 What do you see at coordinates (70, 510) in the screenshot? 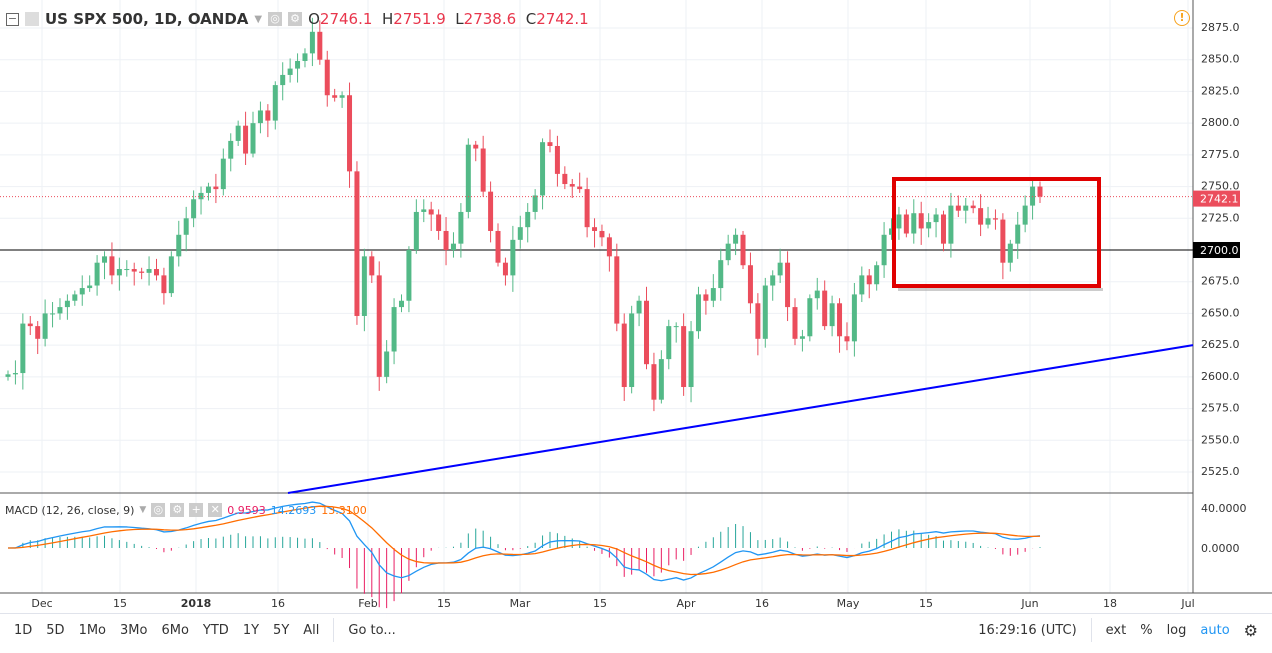
I see `macd-label: MACD (12, 26, close, 9)` at bounding box center [70, 510].